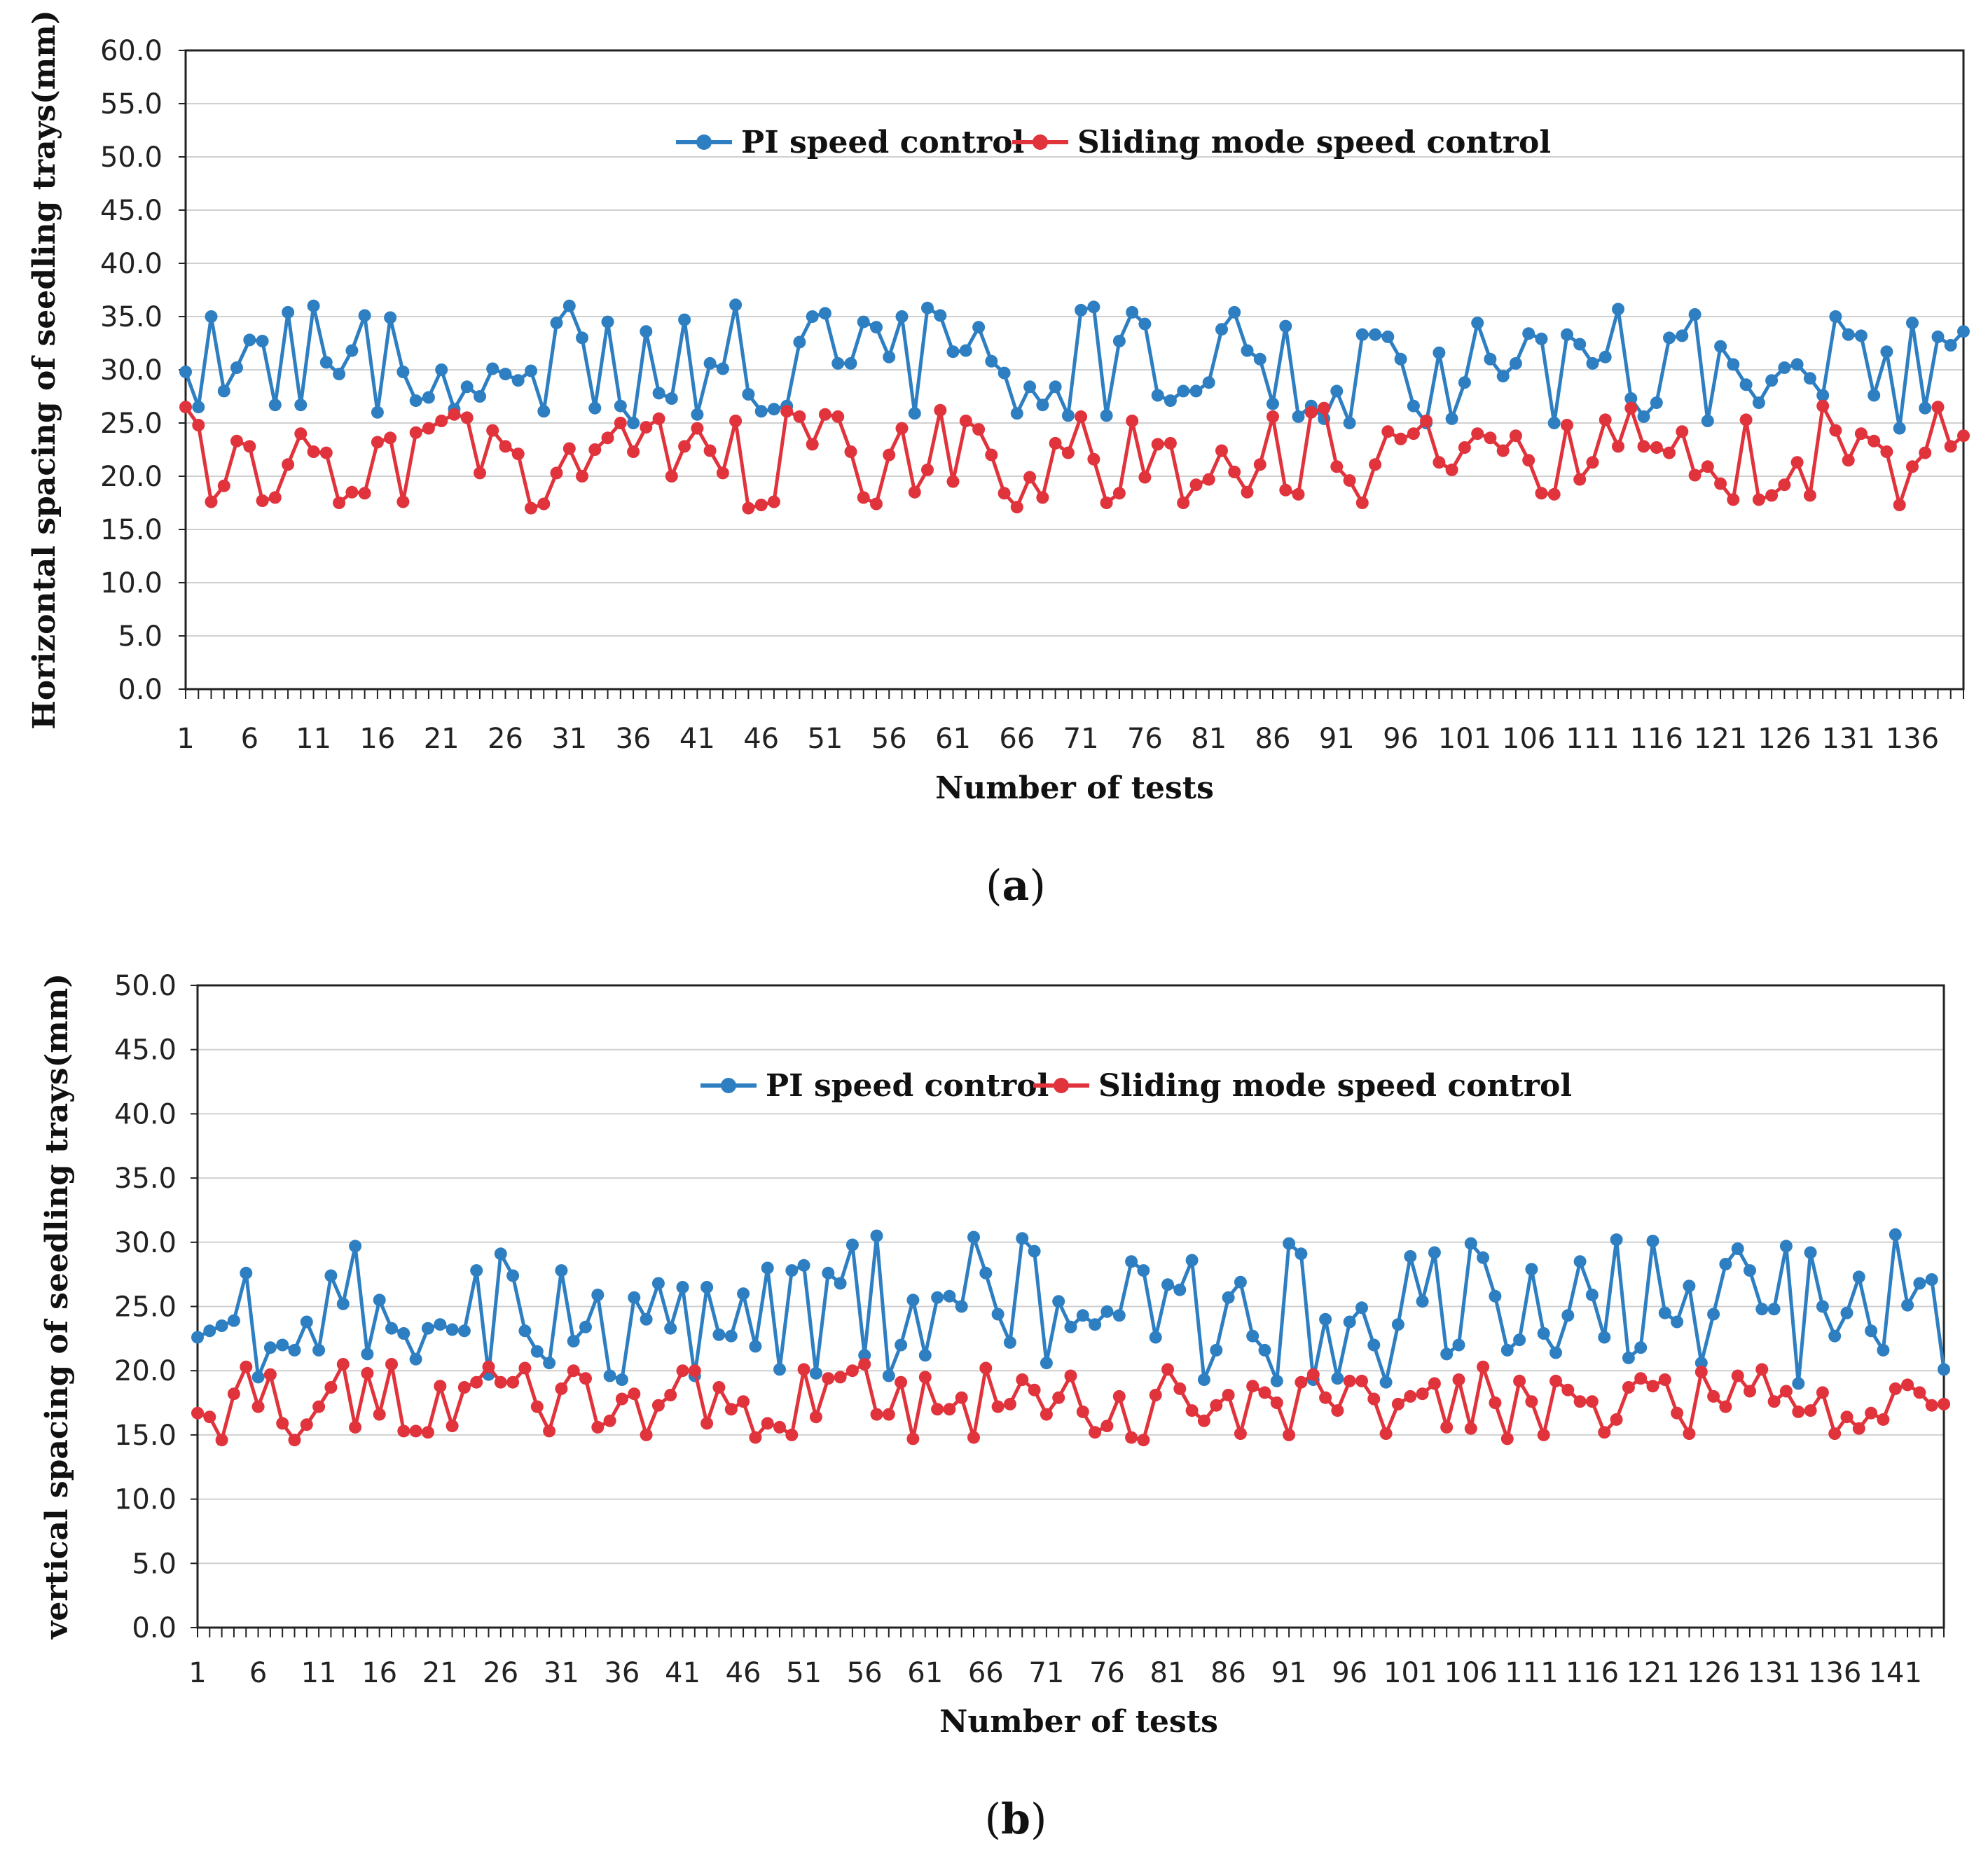 The image size is (1988, 1865). I want to click on chart-a-x-tick-label: 36, so click(633, 739).